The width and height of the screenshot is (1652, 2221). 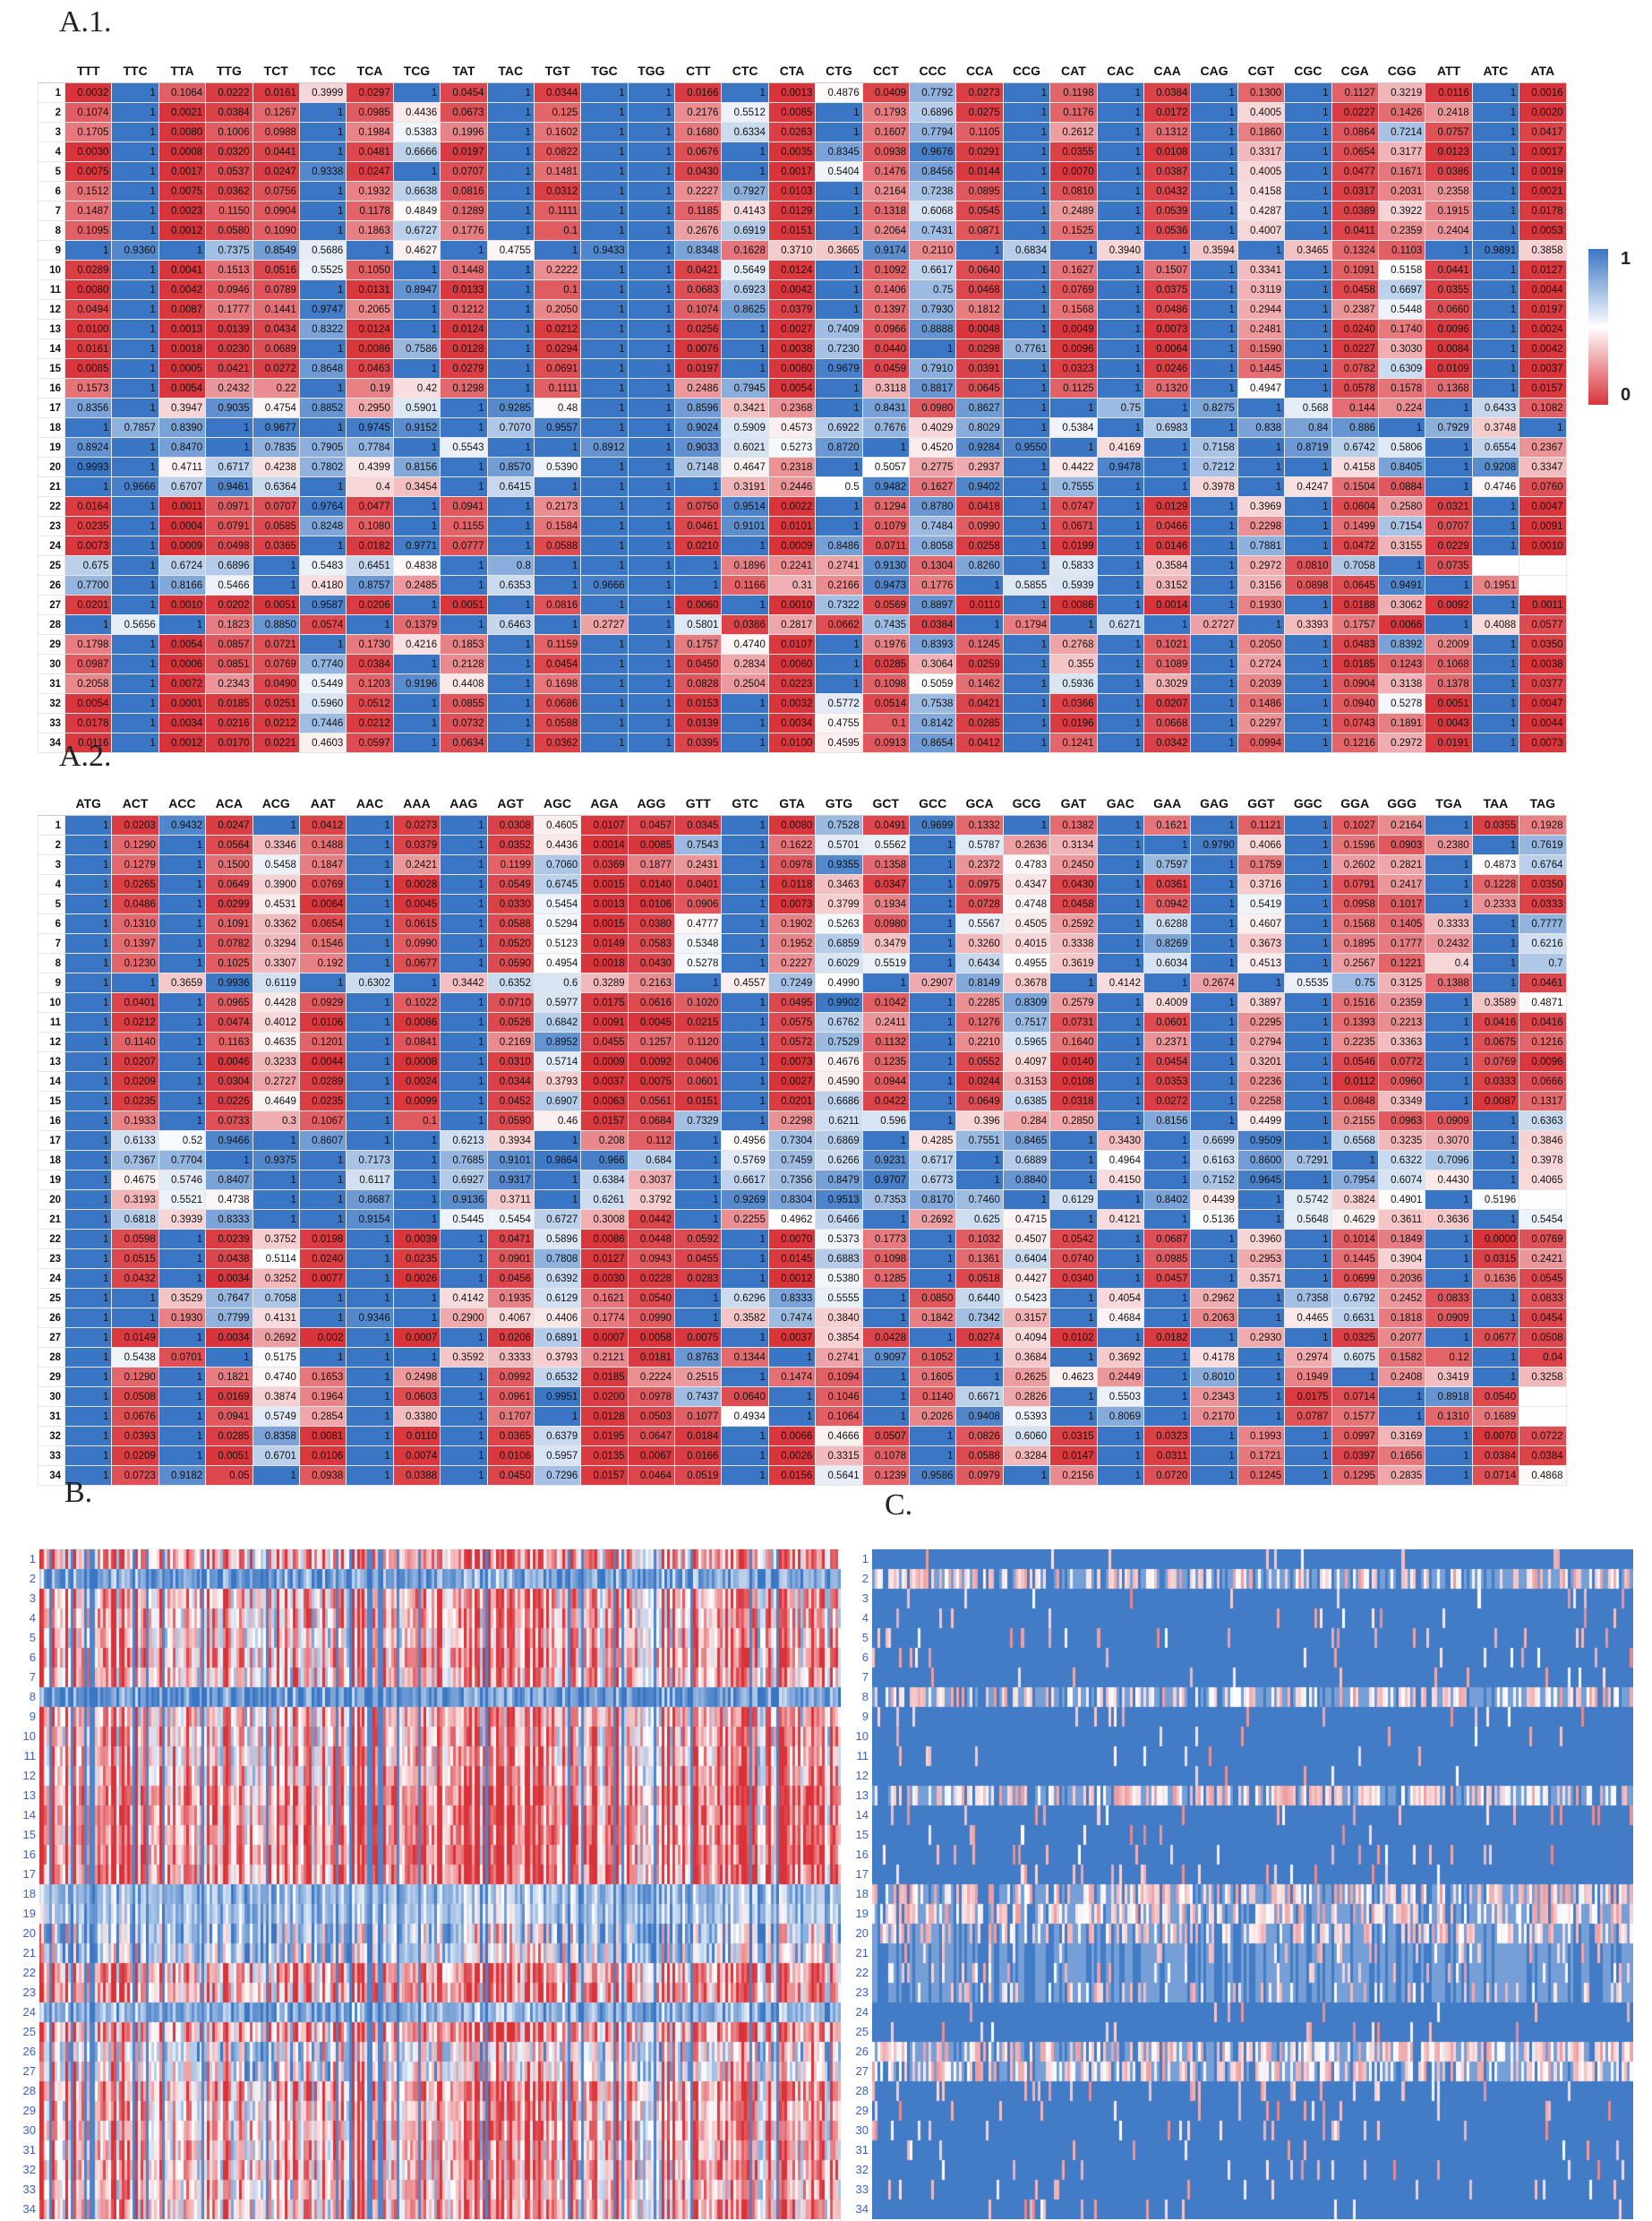 I want to click on heatmap-a2-cell: 0.3619, so click(x=1073, y=963).